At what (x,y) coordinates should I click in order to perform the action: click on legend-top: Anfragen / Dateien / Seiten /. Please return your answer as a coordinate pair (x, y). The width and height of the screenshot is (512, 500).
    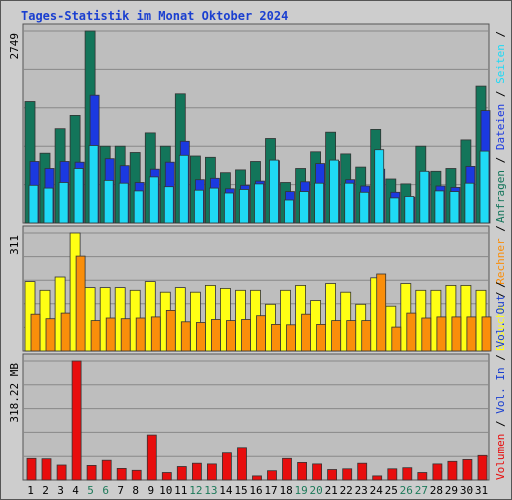
    Looking at the image, I should click on (500, 127).